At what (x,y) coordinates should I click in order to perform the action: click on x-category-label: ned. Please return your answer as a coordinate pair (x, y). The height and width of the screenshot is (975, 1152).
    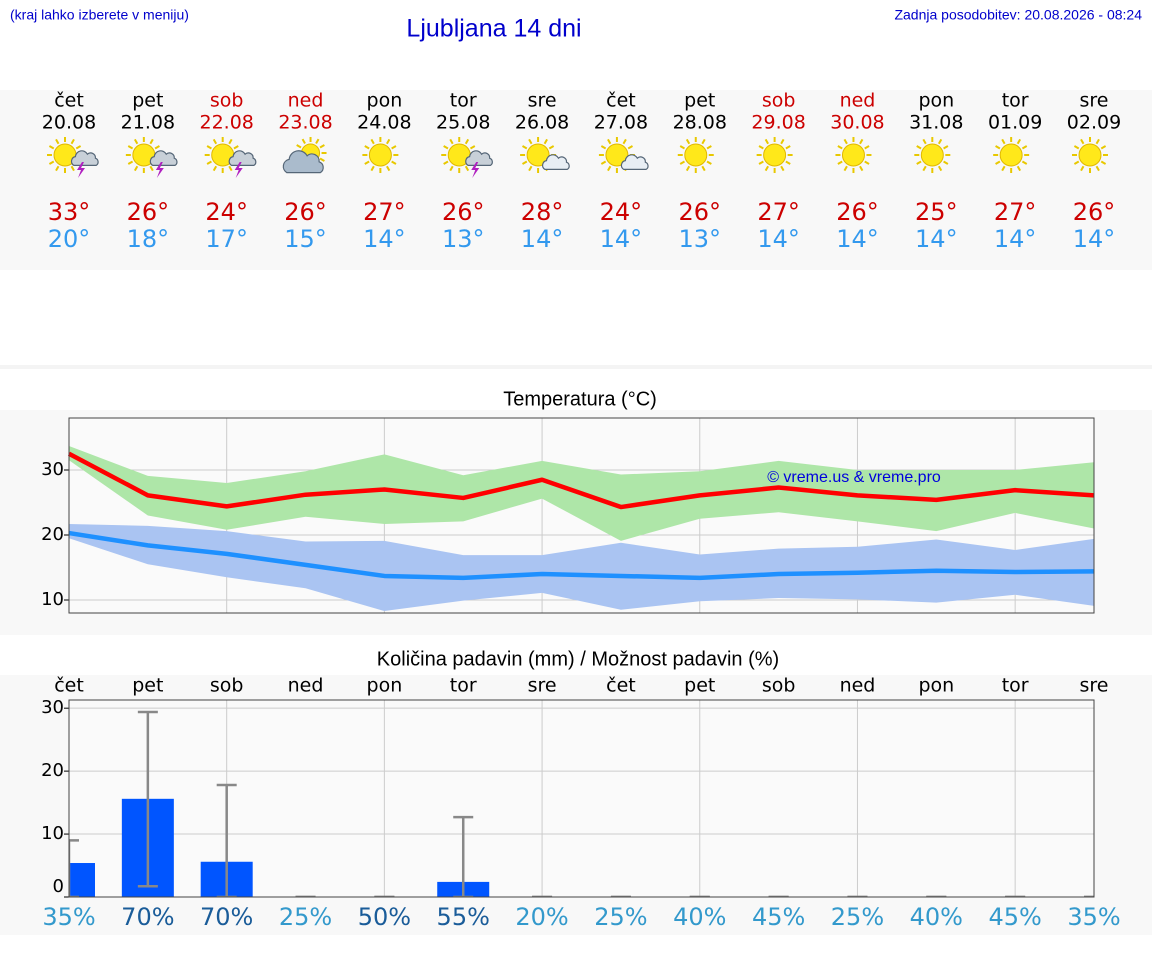
    Looking at the image, I should click on (306, 686).